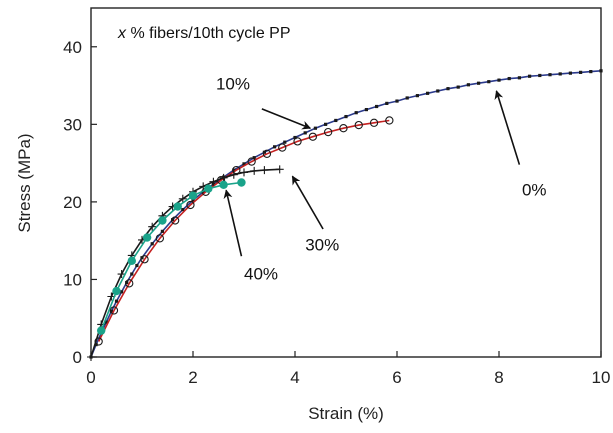 The height and width of the screenshot is (433, 613). What do you see at coordinates (72, 47) in the screenshot?
I see `y-tick-label: 40` at bounding box center [72, 47].